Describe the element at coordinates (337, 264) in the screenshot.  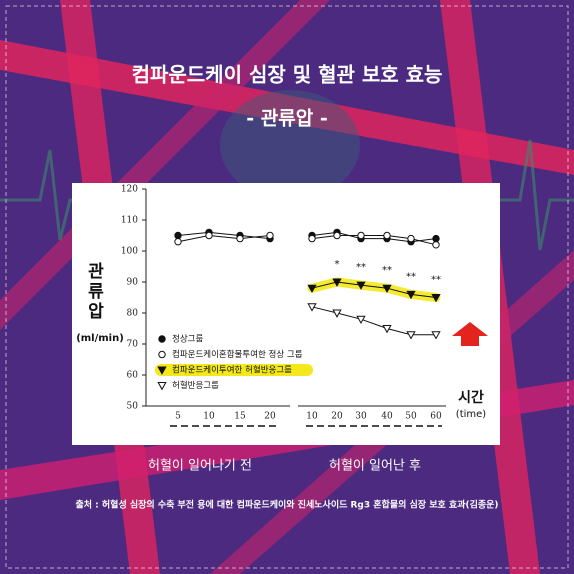
I see `significance-label: *` at that location.